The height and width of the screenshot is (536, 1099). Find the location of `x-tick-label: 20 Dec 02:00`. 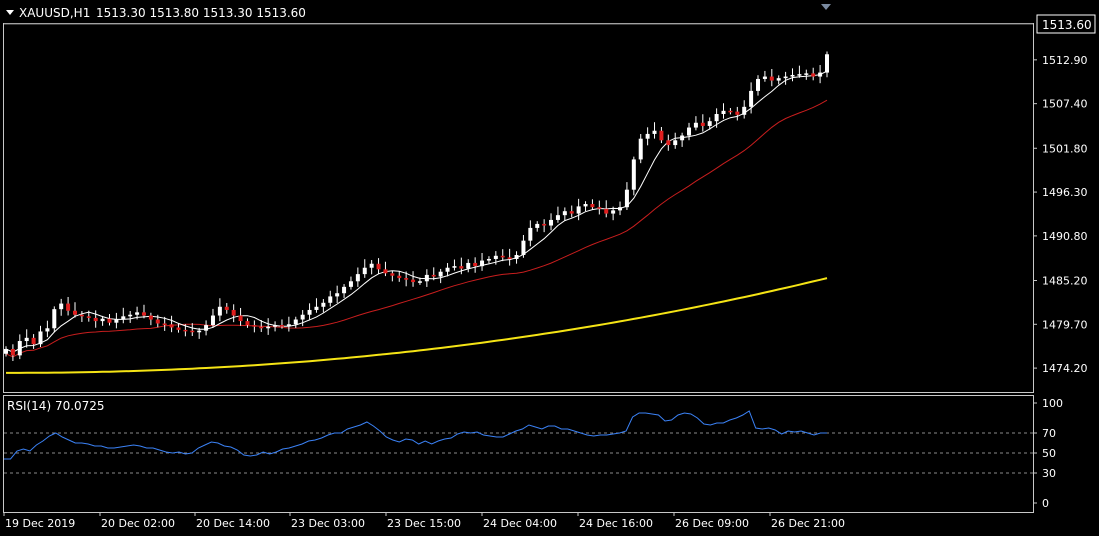

x-tick-label: 20 Dec 02:00 is located at coordinates (138, 523).